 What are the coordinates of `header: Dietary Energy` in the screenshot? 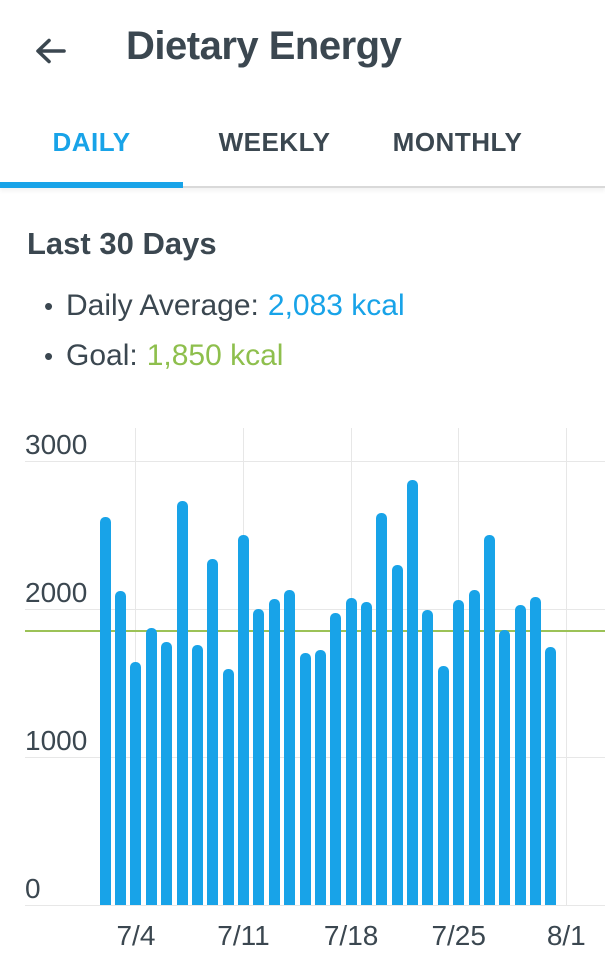 It's located at (302, 49).